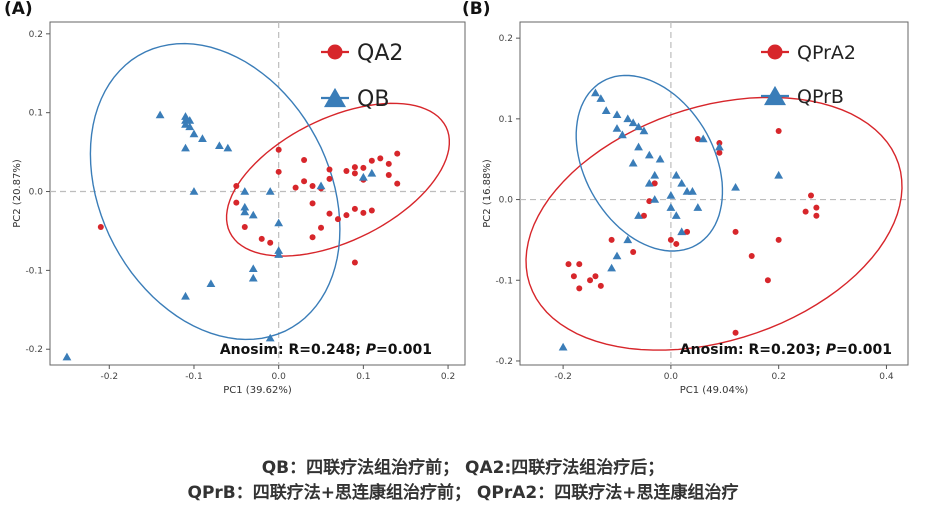 This screenshot has width=926, height=513. I want to click on x-axis-label: PC1 (49.04%), so click(714, 390).